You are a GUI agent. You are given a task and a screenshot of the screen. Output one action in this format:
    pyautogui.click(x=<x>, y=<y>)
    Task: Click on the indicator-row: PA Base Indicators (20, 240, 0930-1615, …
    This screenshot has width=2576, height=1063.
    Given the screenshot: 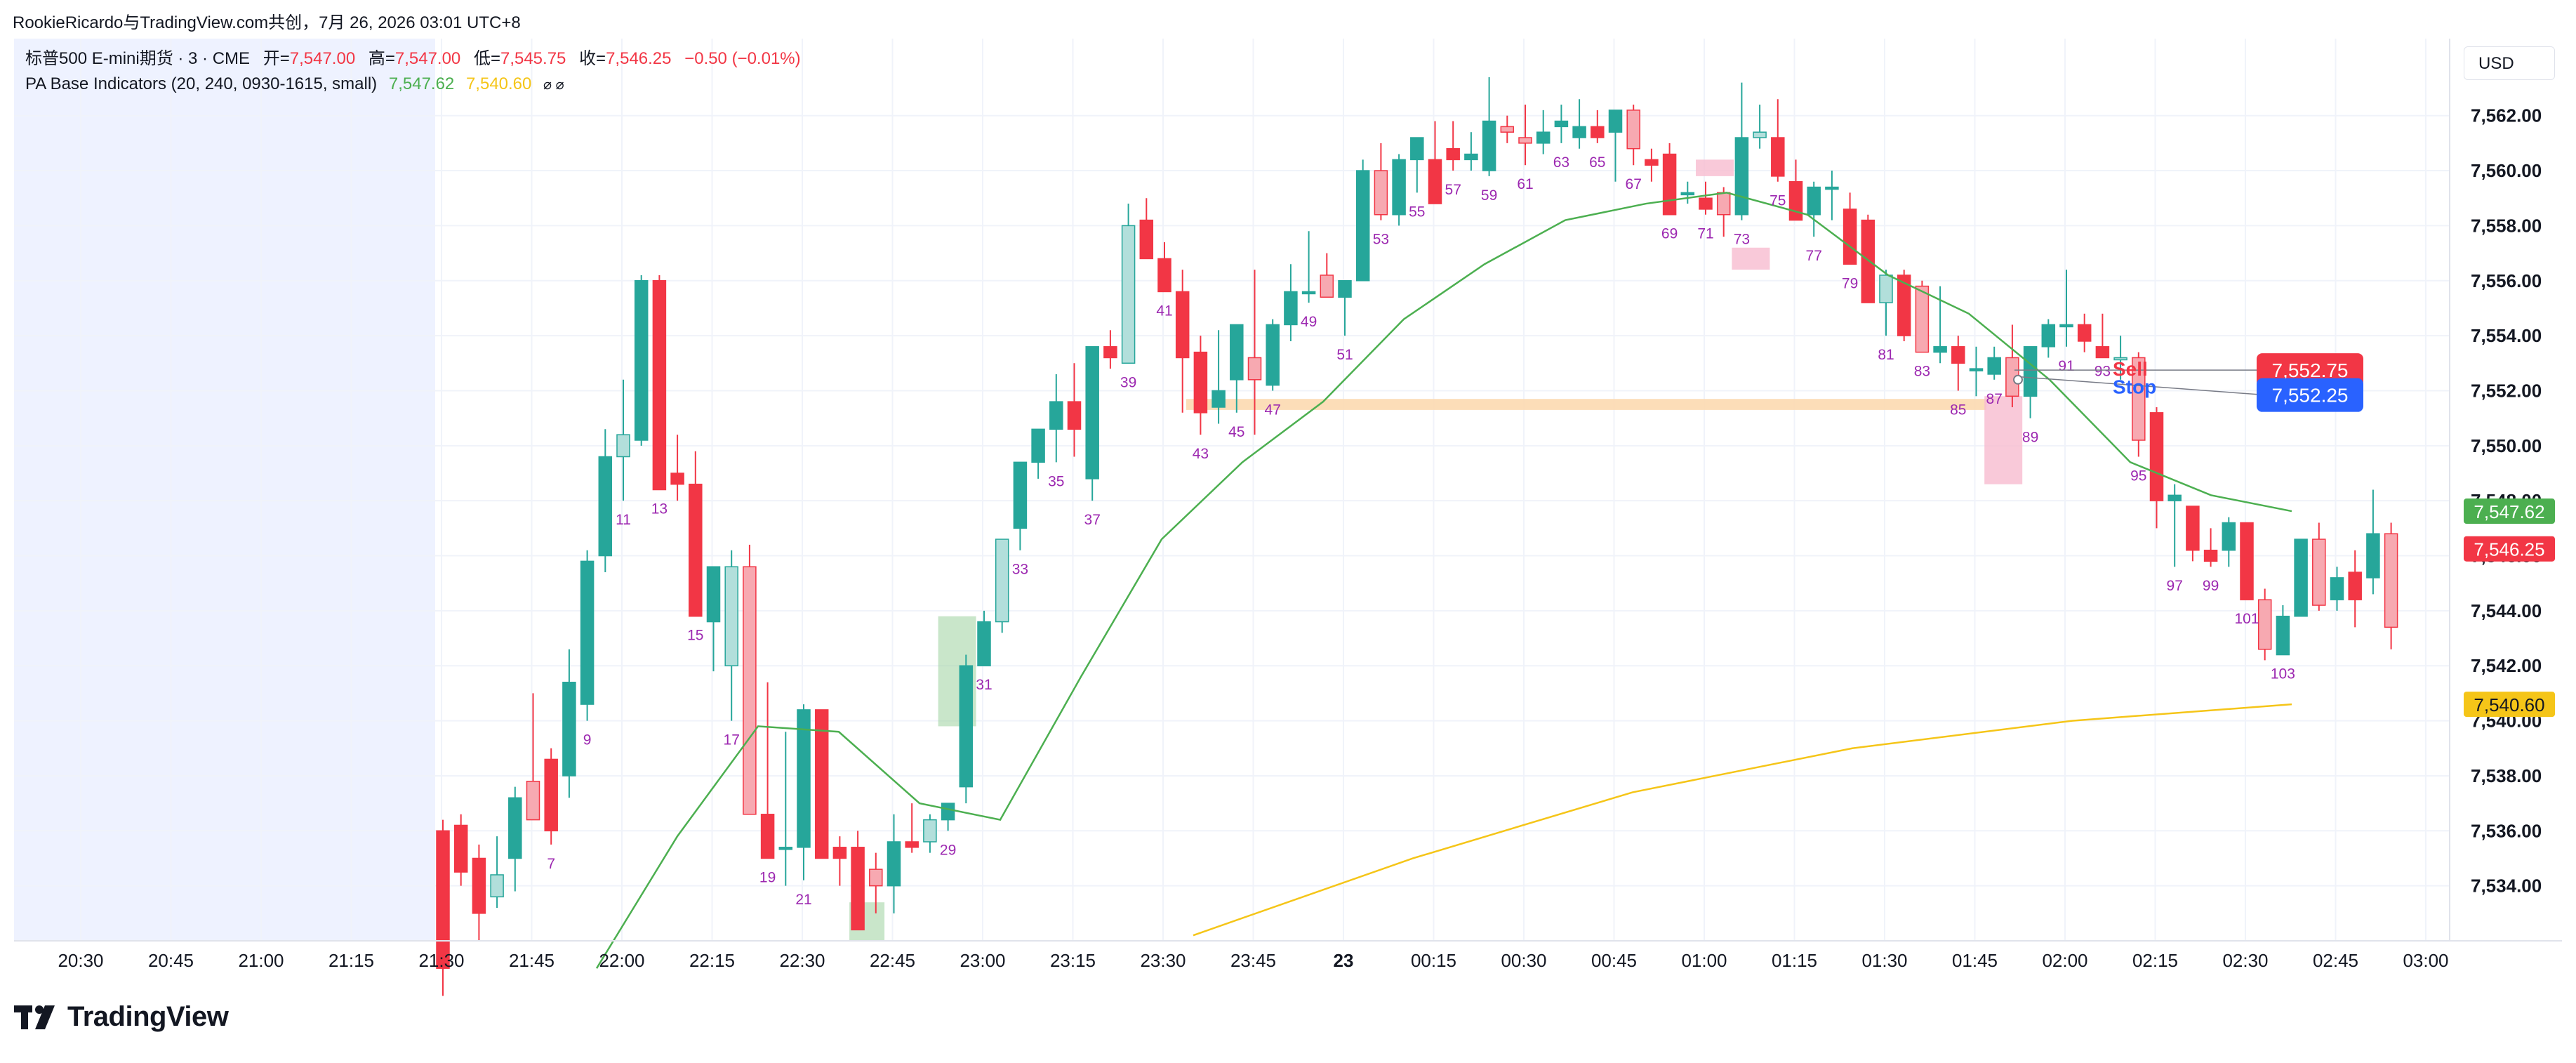 What is the action you would take?
    pyautogui.click(x=413, y=85)
    